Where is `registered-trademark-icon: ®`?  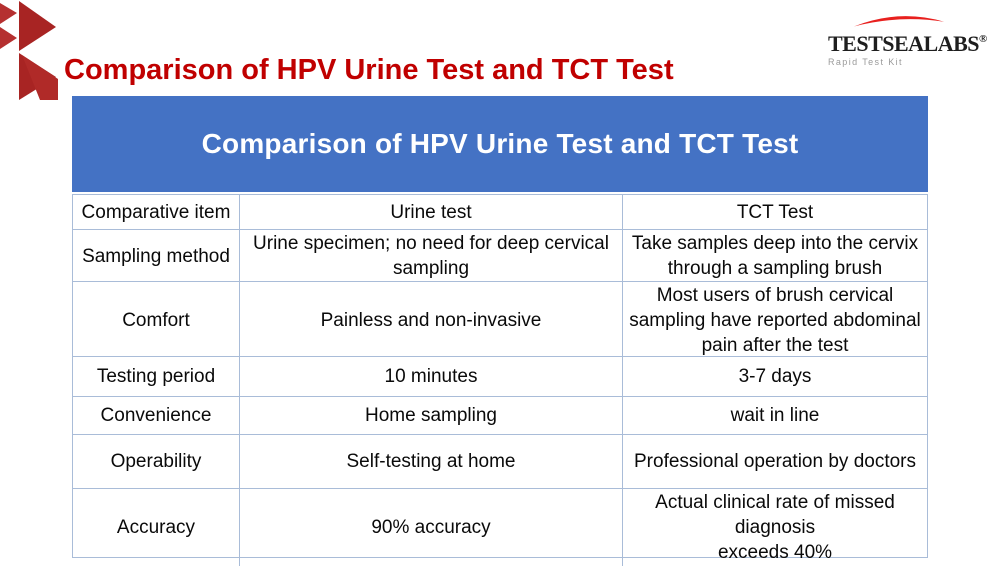 registered-trademark-icon: ® is located at coordinates (983, 39).